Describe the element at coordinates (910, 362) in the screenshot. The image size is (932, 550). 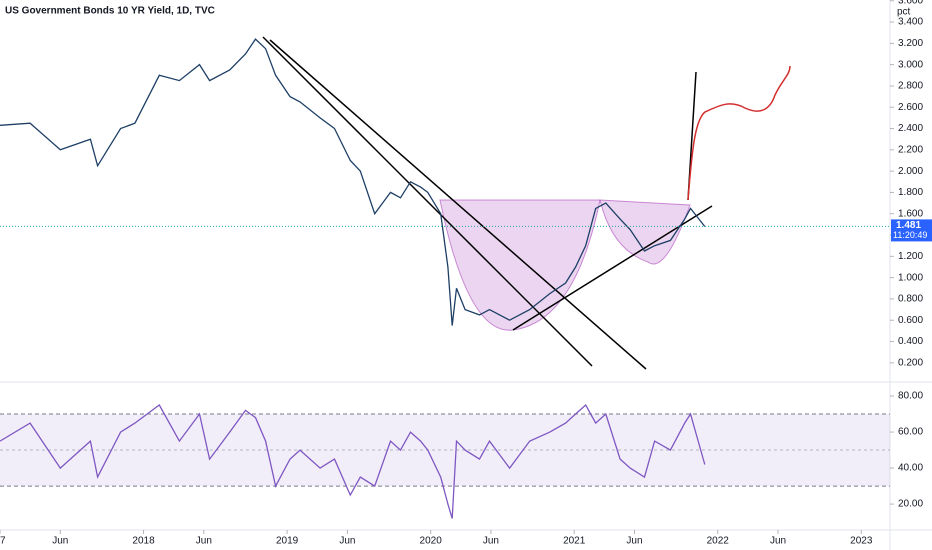
I see `y-tick-label: 0.200` at that location.